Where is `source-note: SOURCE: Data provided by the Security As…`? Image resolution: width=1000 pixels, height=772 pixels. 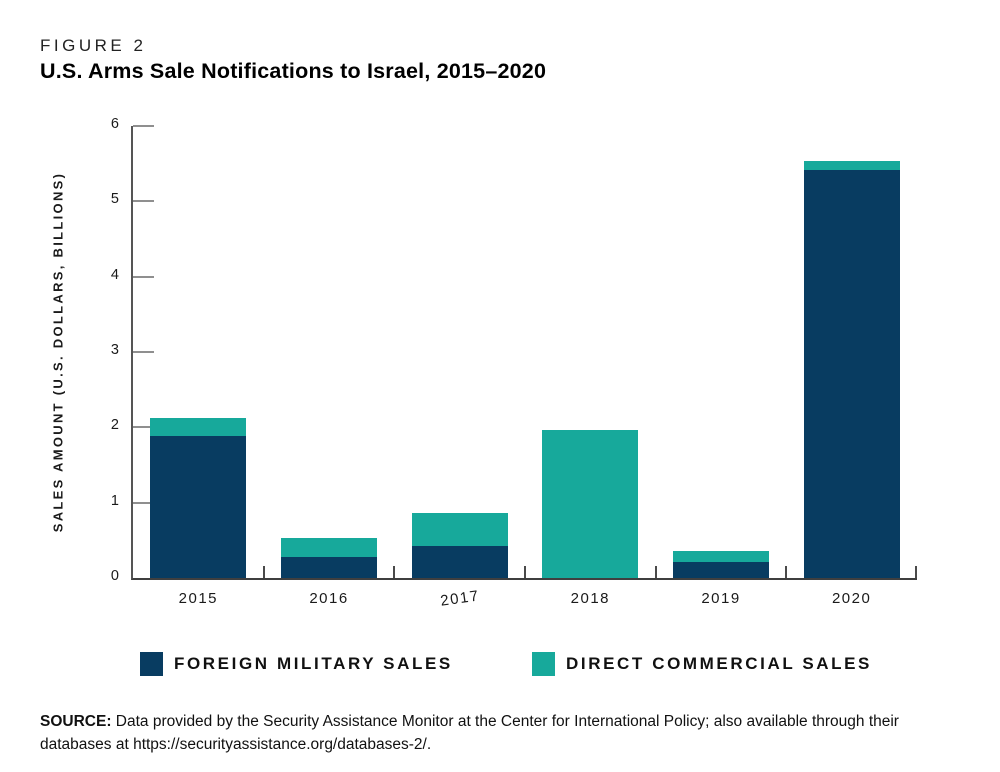
source-note: SOURCE: Data provided by the Security As… is located at coordinates (506, 733).